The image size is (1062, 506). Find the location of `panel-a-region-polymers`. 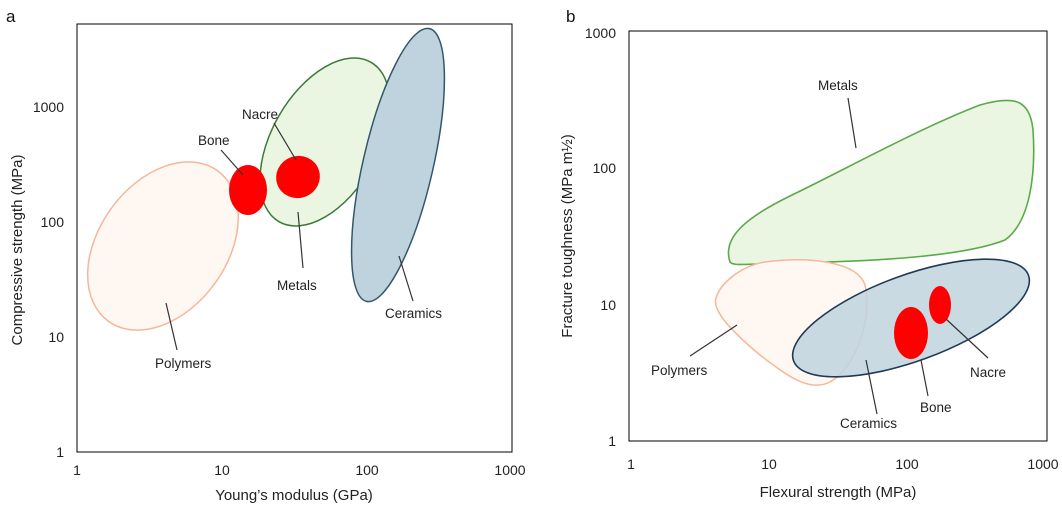

panel-a-region-polymers is located at coordinates (163, 246).